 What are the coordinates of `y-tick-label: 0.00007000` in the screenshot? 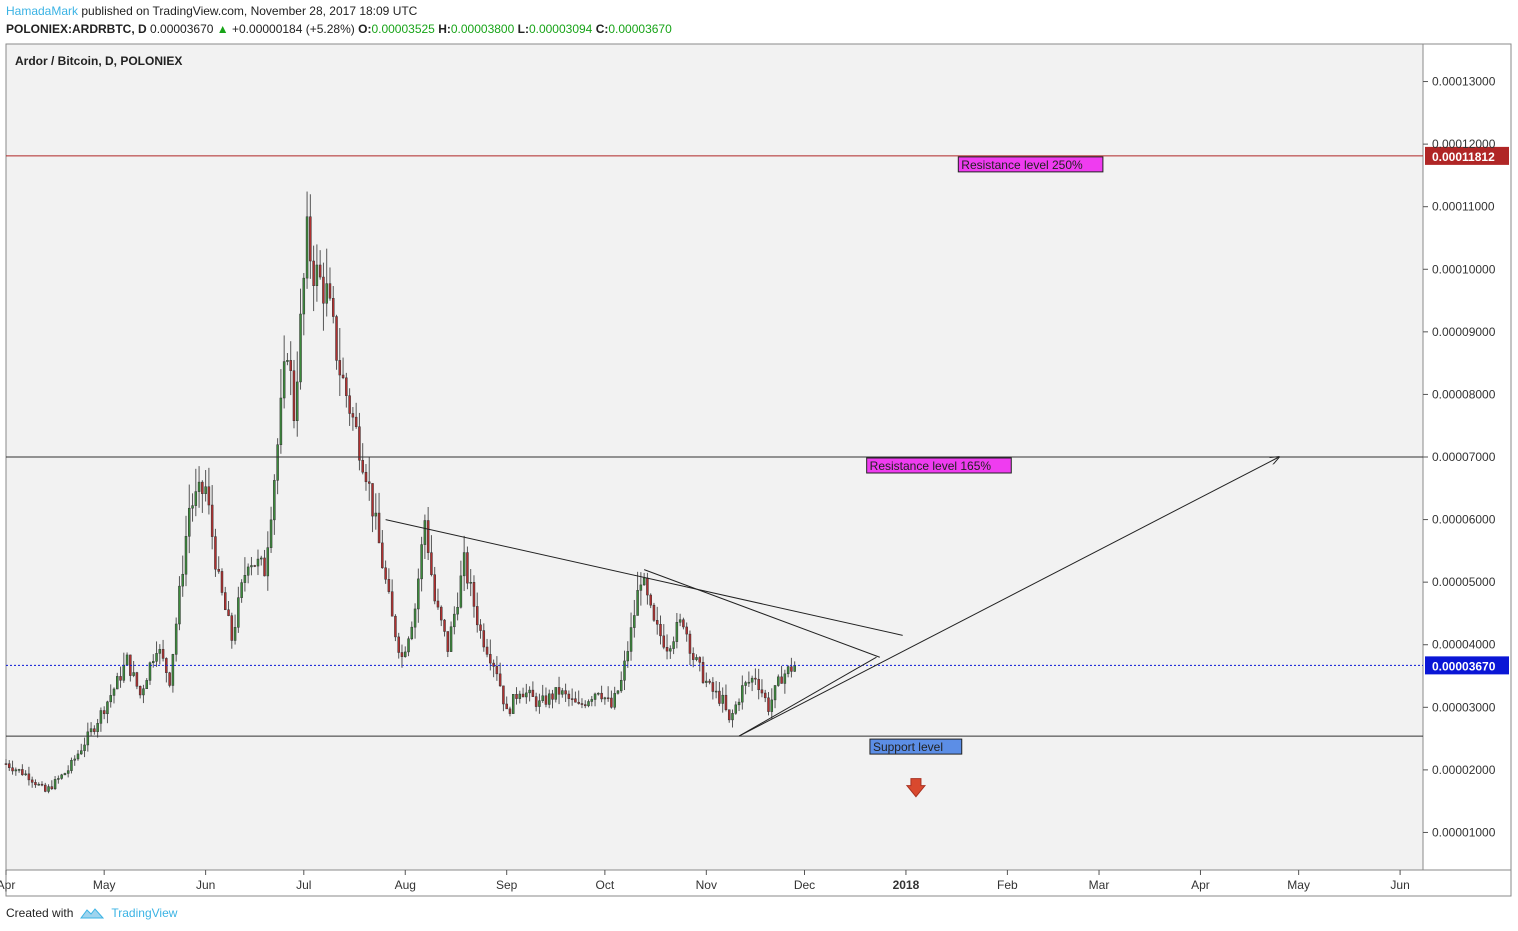 It's located at (1464, 457).